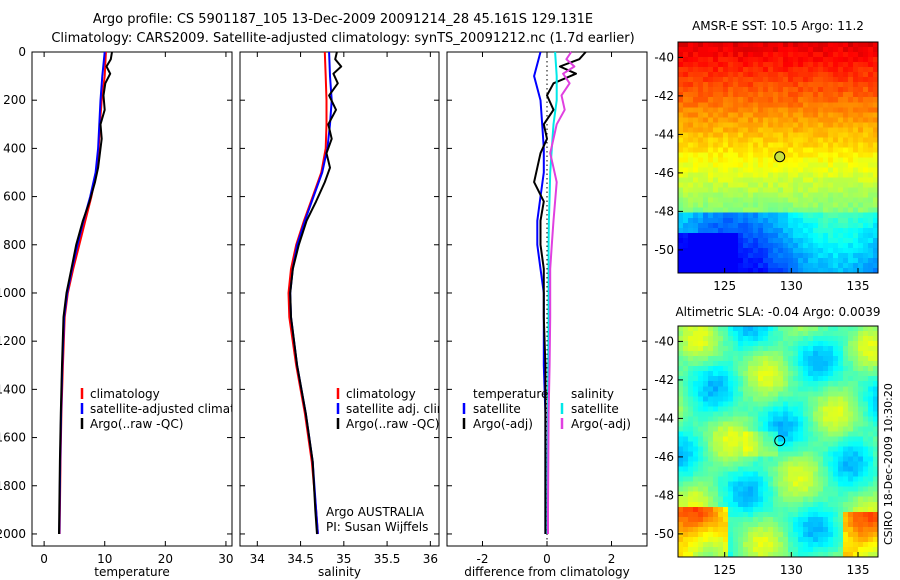  What do you see at coordinates (724, 570) in the screenshot?
I see `sla_map-xtick-label: 125` at bounding box center [724, 570].